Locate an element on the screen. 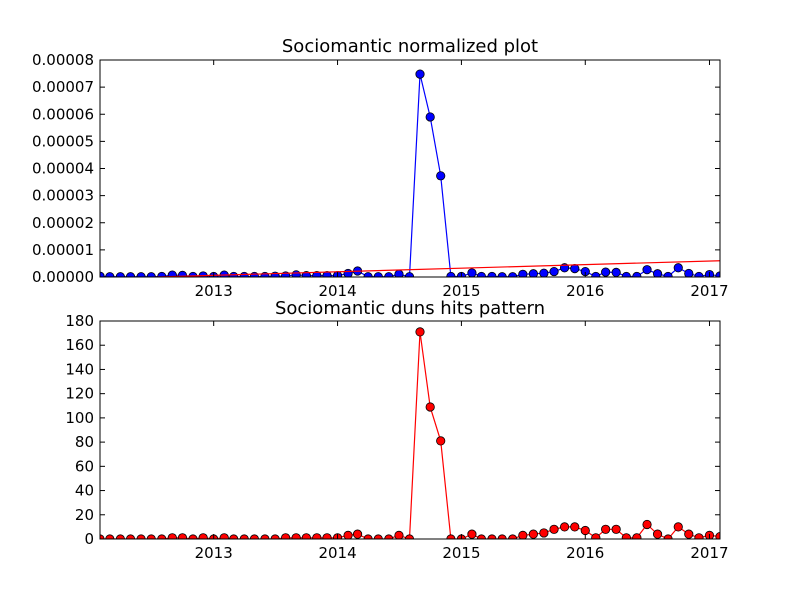 The width and height of the screenshot is (800, 604). bottom-x-tick-label: 2016 is located at coordinates (585, 553).